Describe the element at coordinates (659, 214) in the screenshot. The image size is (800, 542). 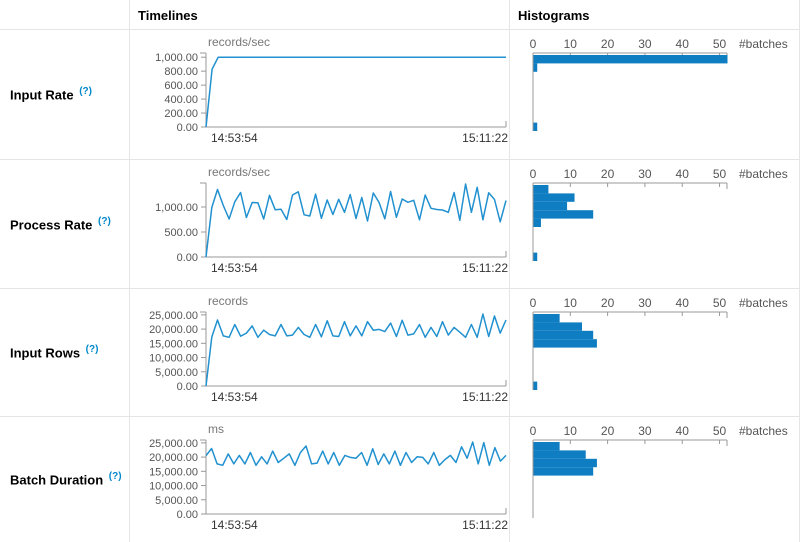
I see `process-rate-histogram-chart: 0 10 20 30 40 50 #batches` at that location.